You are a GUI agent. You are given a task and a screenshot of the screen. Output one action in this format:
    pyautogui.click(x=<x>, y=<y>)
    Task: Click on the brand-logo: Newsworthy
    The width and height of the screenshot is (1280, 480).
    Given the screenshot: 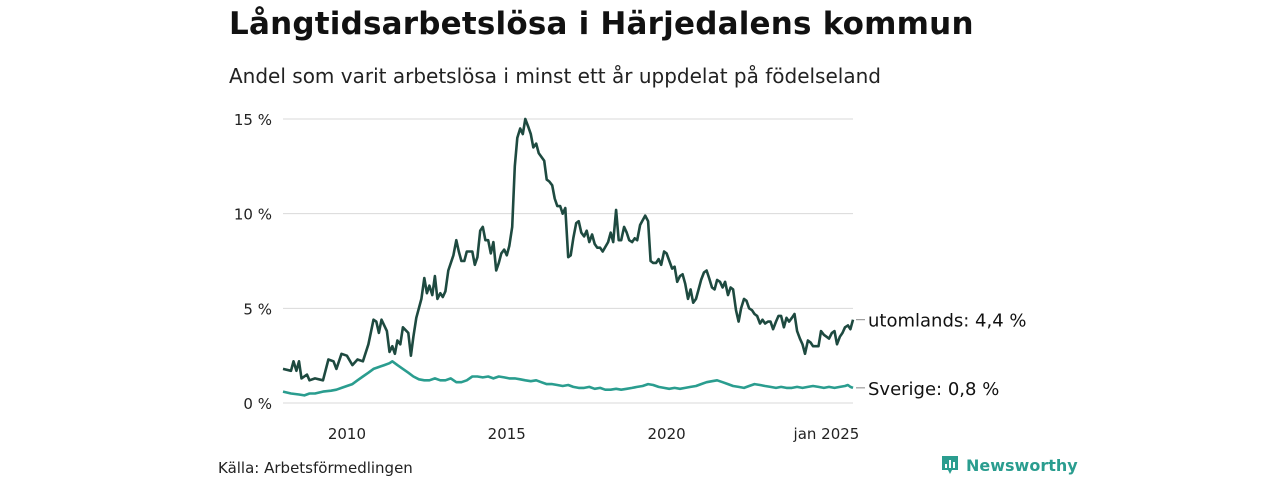 What is the action you would take?
    pyautogui.click(x=1009, y=465)
    